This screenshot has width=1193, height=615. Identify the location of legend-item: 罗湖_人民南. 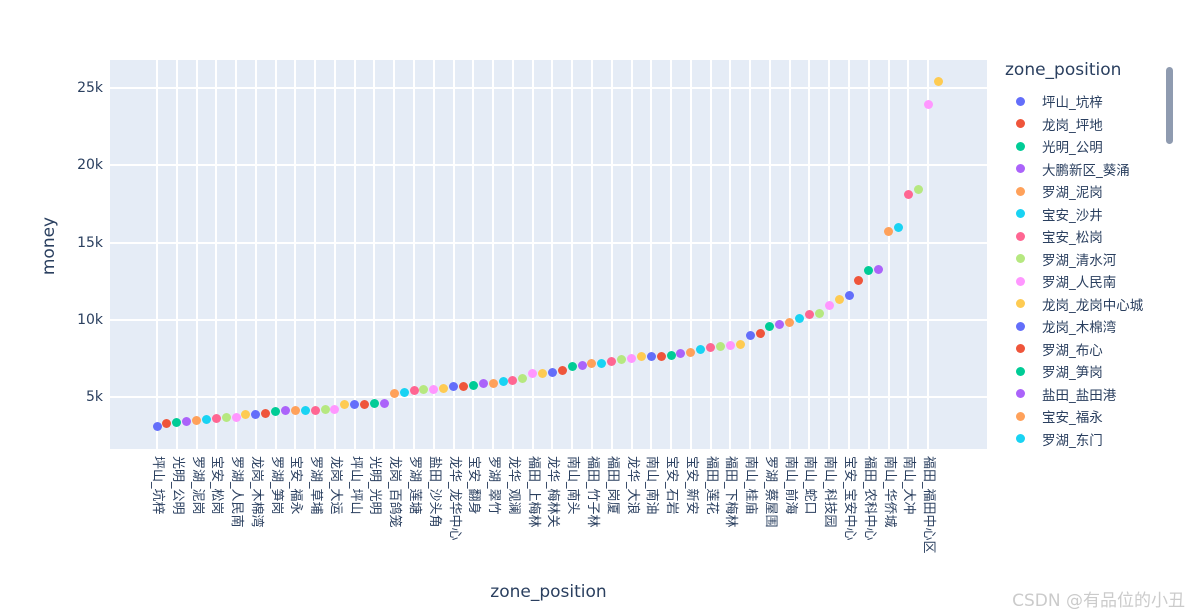
(1082, 281).